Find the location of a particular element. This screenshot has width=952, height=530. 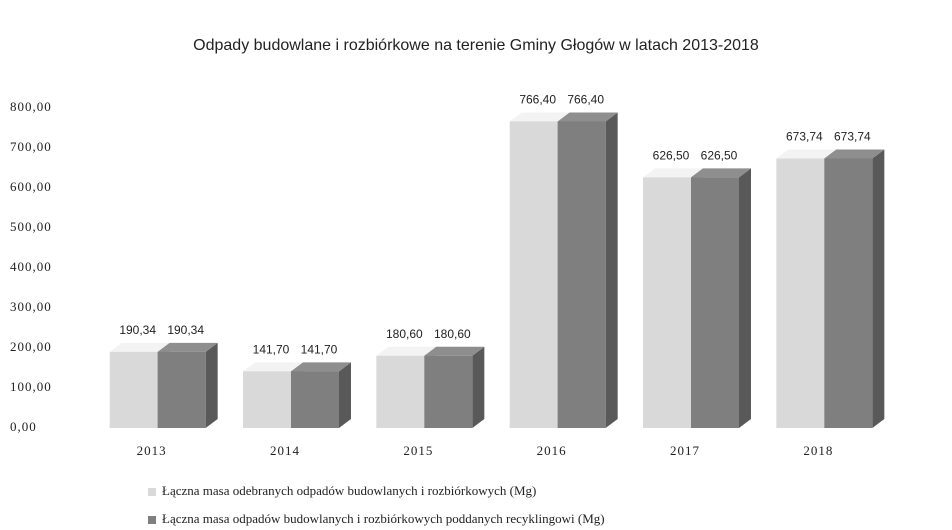

y-tick-label: 100,00 is located at coordinates (31, 386).